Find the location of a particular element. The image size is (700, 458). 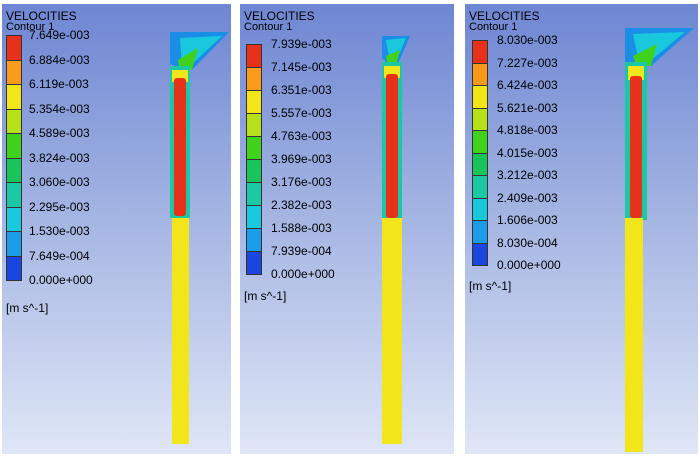

legend-tick-label: 8.030e-003 is located at coordinates (527, 40).